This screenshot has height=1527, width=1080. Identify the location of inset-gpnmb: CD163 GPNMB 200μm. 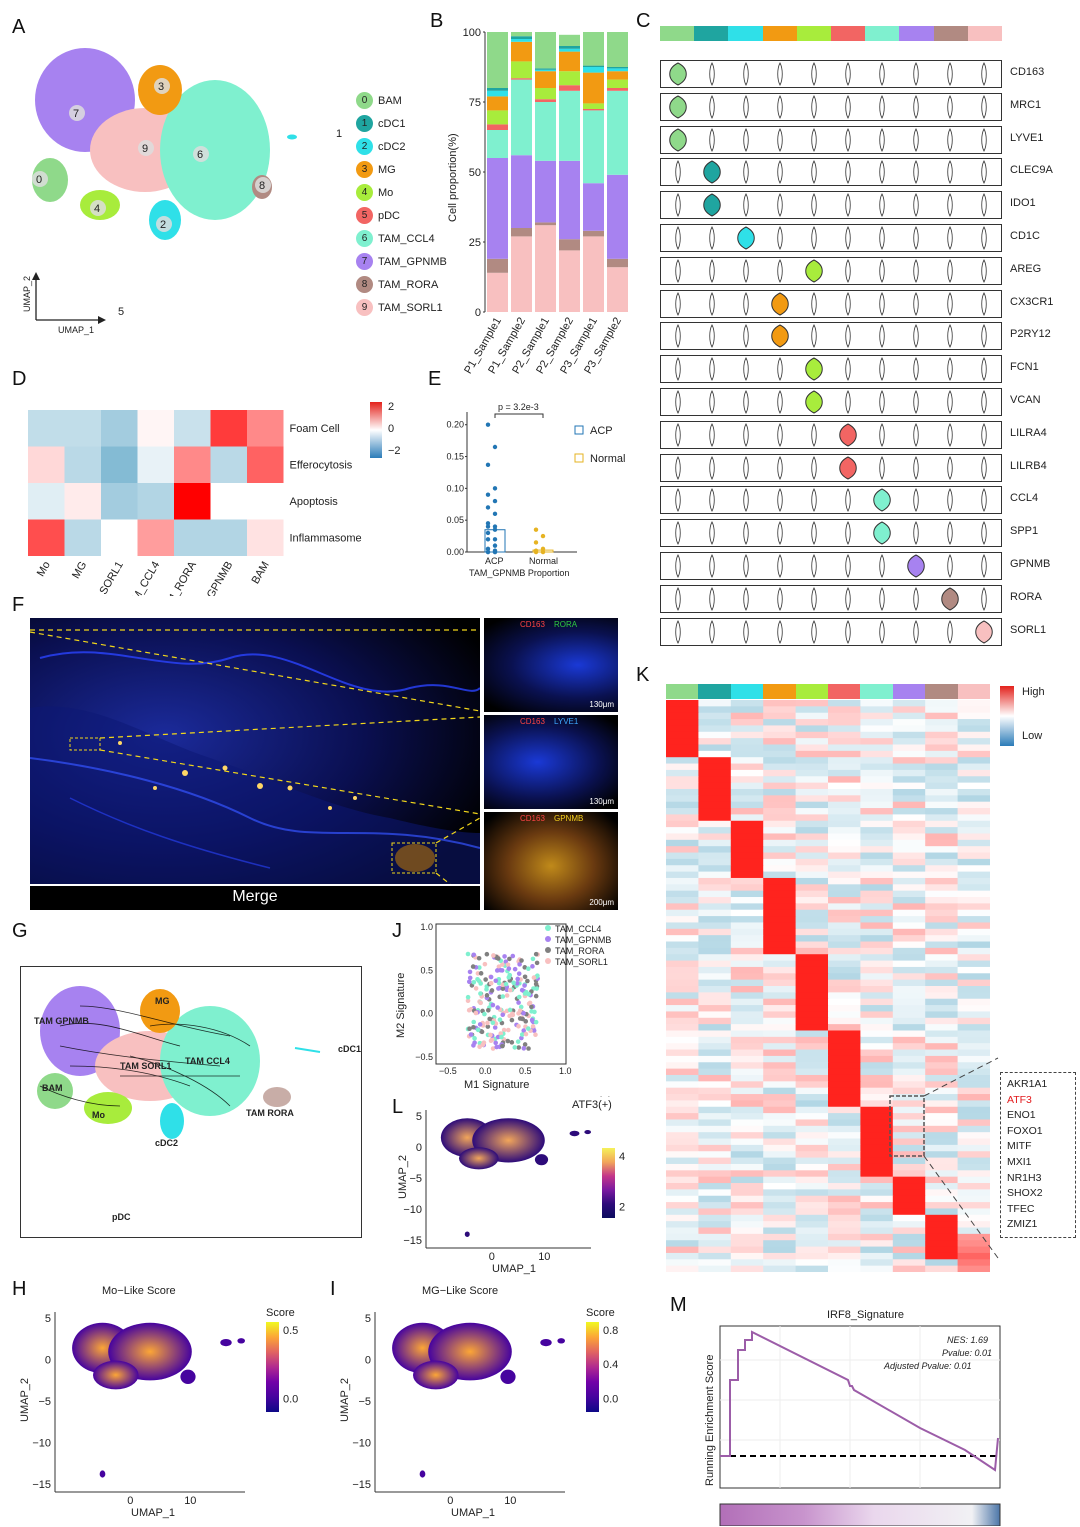
(551, 861).